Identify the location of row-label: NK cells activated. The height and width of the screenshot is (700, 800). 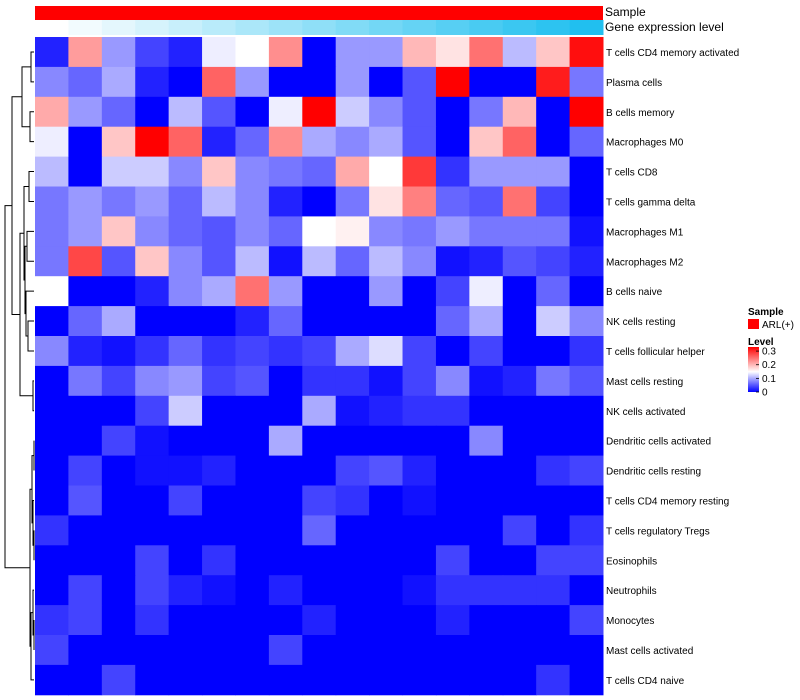
(645, 412).